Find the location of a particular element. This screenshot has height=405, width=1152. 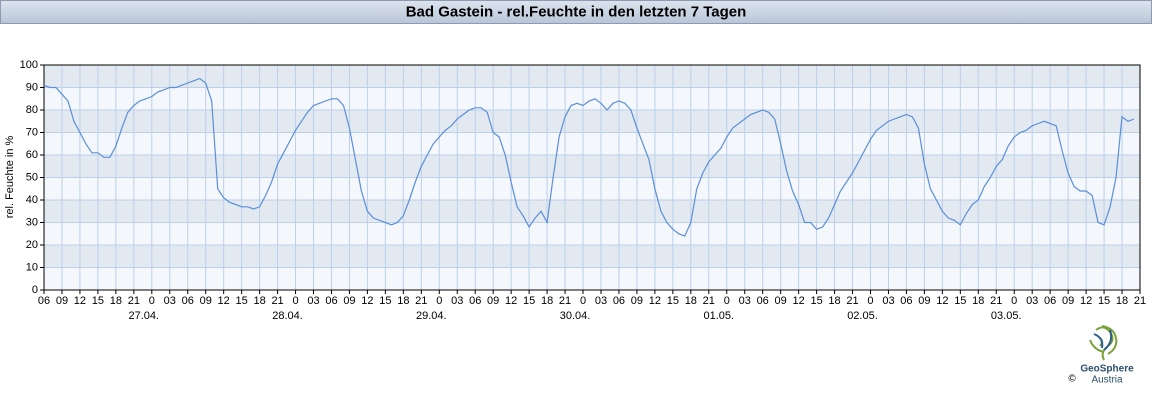

y-tick-label: 80 is located at coordinates (32, 110).